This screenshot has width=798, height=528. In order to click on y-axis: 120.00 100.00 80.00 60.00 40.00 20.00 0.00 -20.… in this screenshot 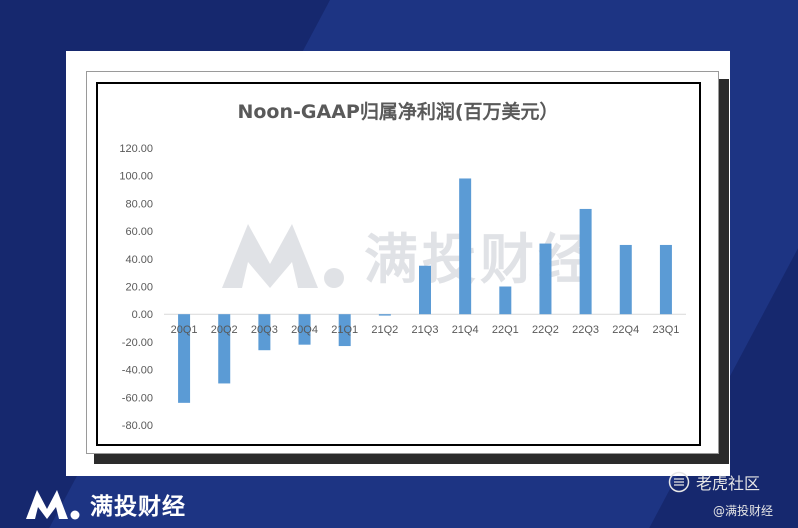, I will do `click(136, 287)`.